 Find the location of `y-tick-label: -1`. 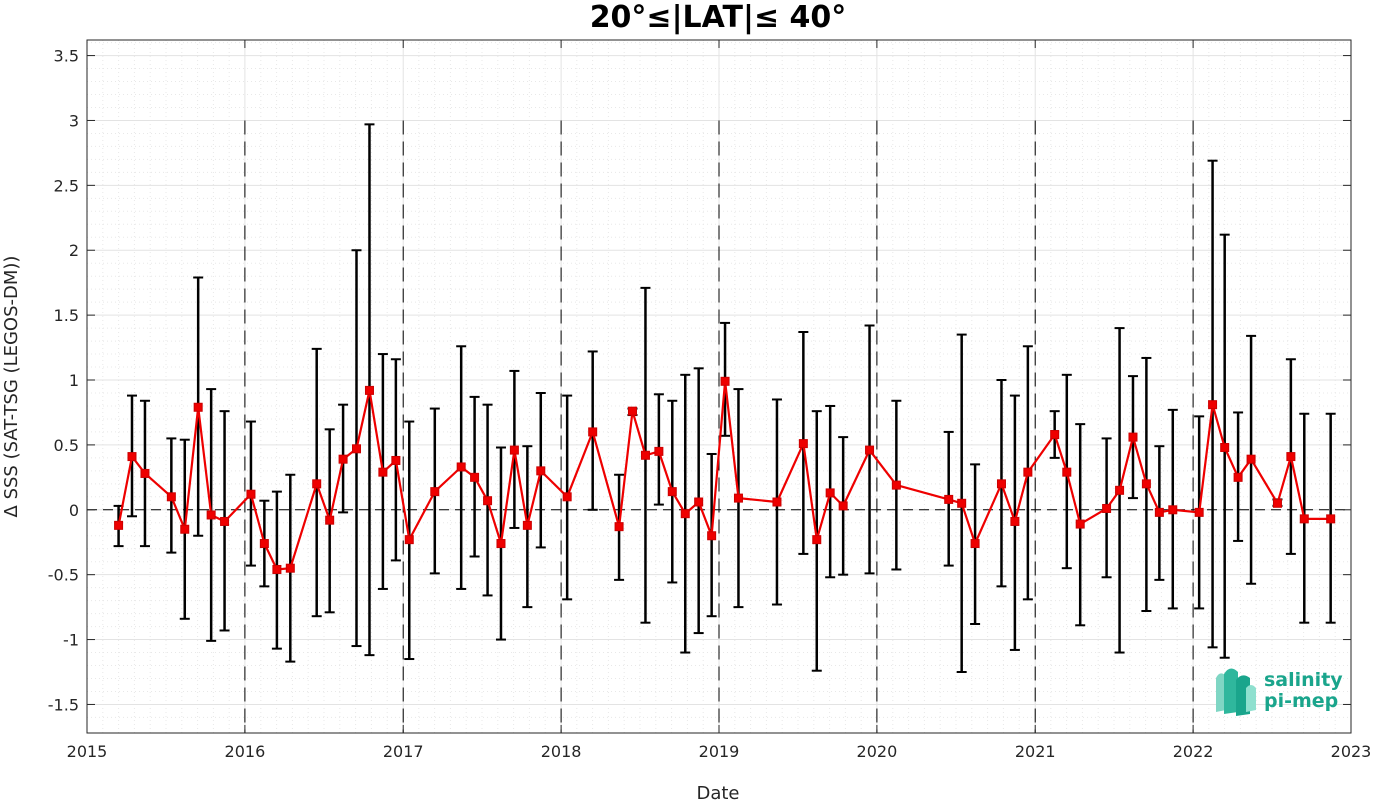

y-tick-label: -1 is located at coordinates (71, 640).